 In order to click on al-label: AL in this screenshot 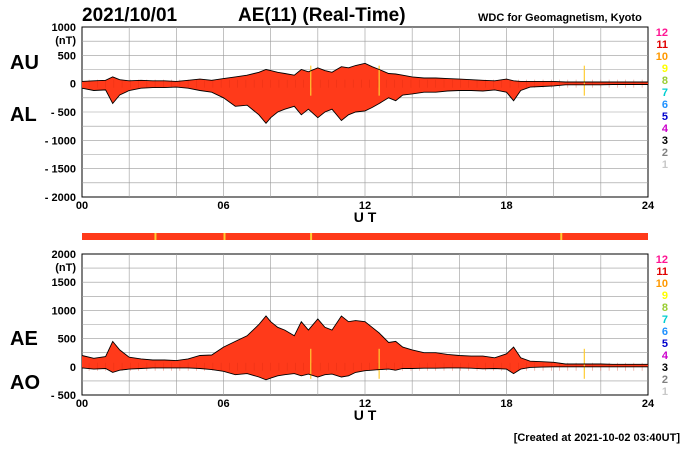, I will do `click(23, 115)`.